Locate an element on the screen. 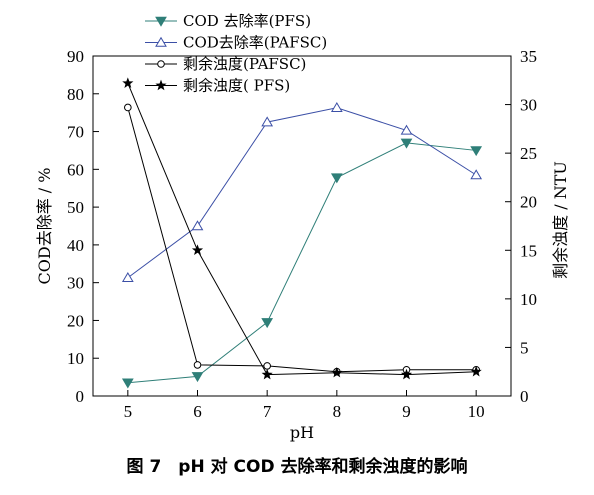  y-left-tick-label: 40 is located at coordinates (75, 245).